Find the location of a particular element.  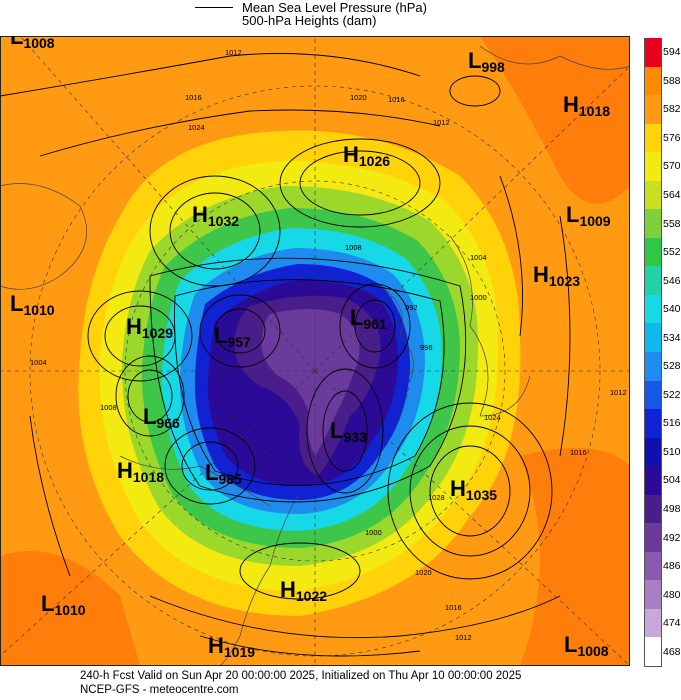

colorbar-label: 594 is located at coordinates (672, 52).